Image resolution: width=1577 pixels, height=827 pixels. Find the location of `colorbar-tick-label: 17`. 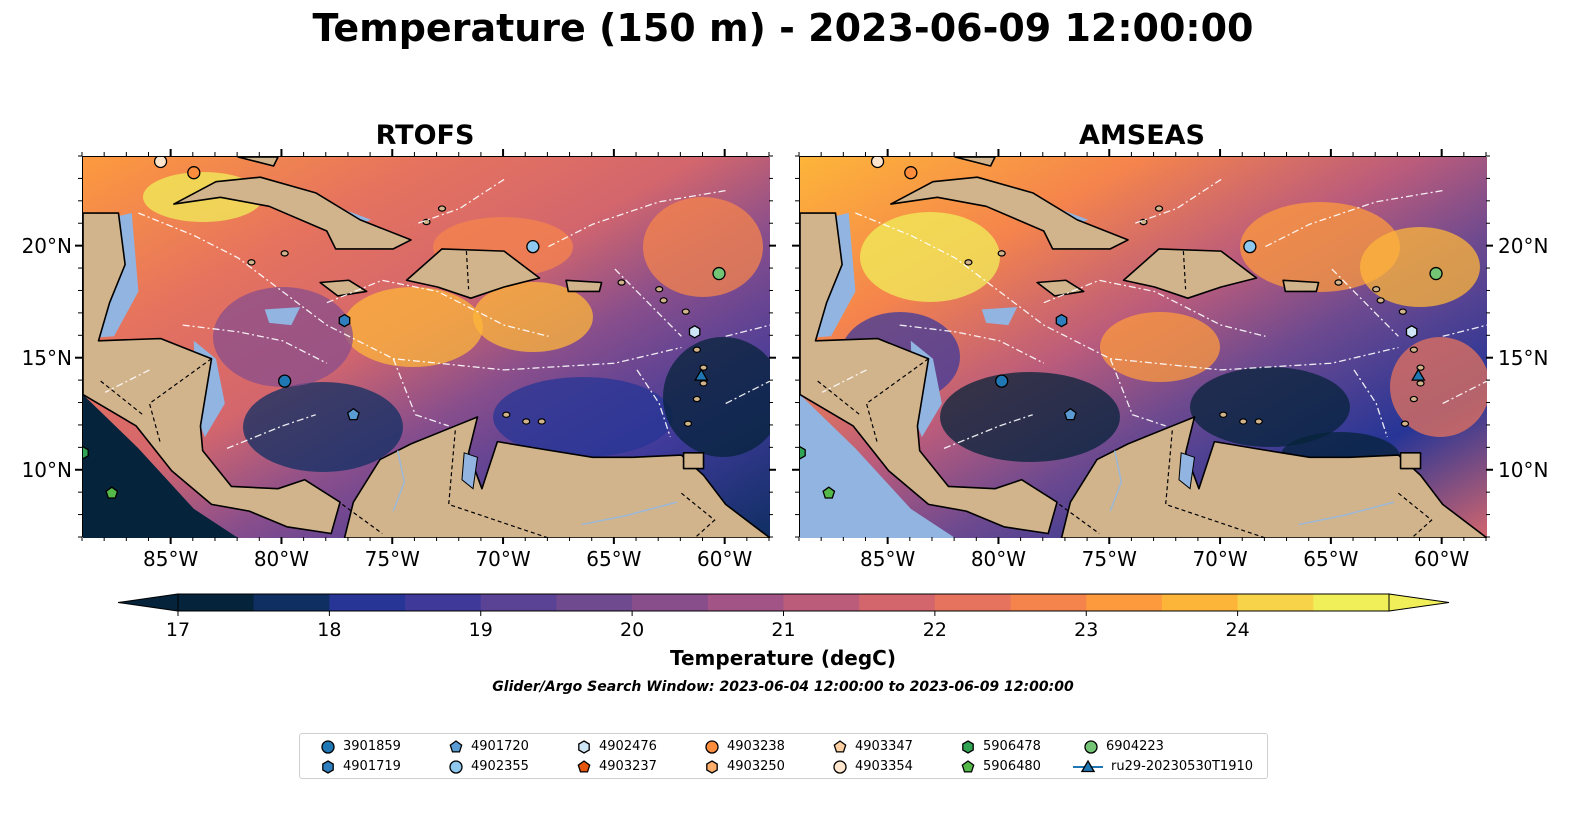

colorbar-tick-label: 17 is located at coordinates (178, 630).